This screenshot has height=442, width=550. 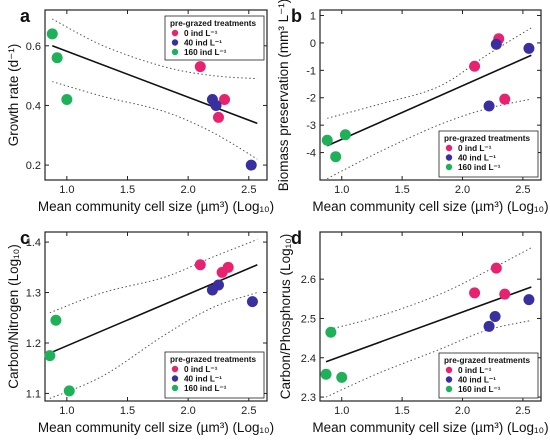 I want to click on y-tick-label: 2.5, so click(x=308, y=319).